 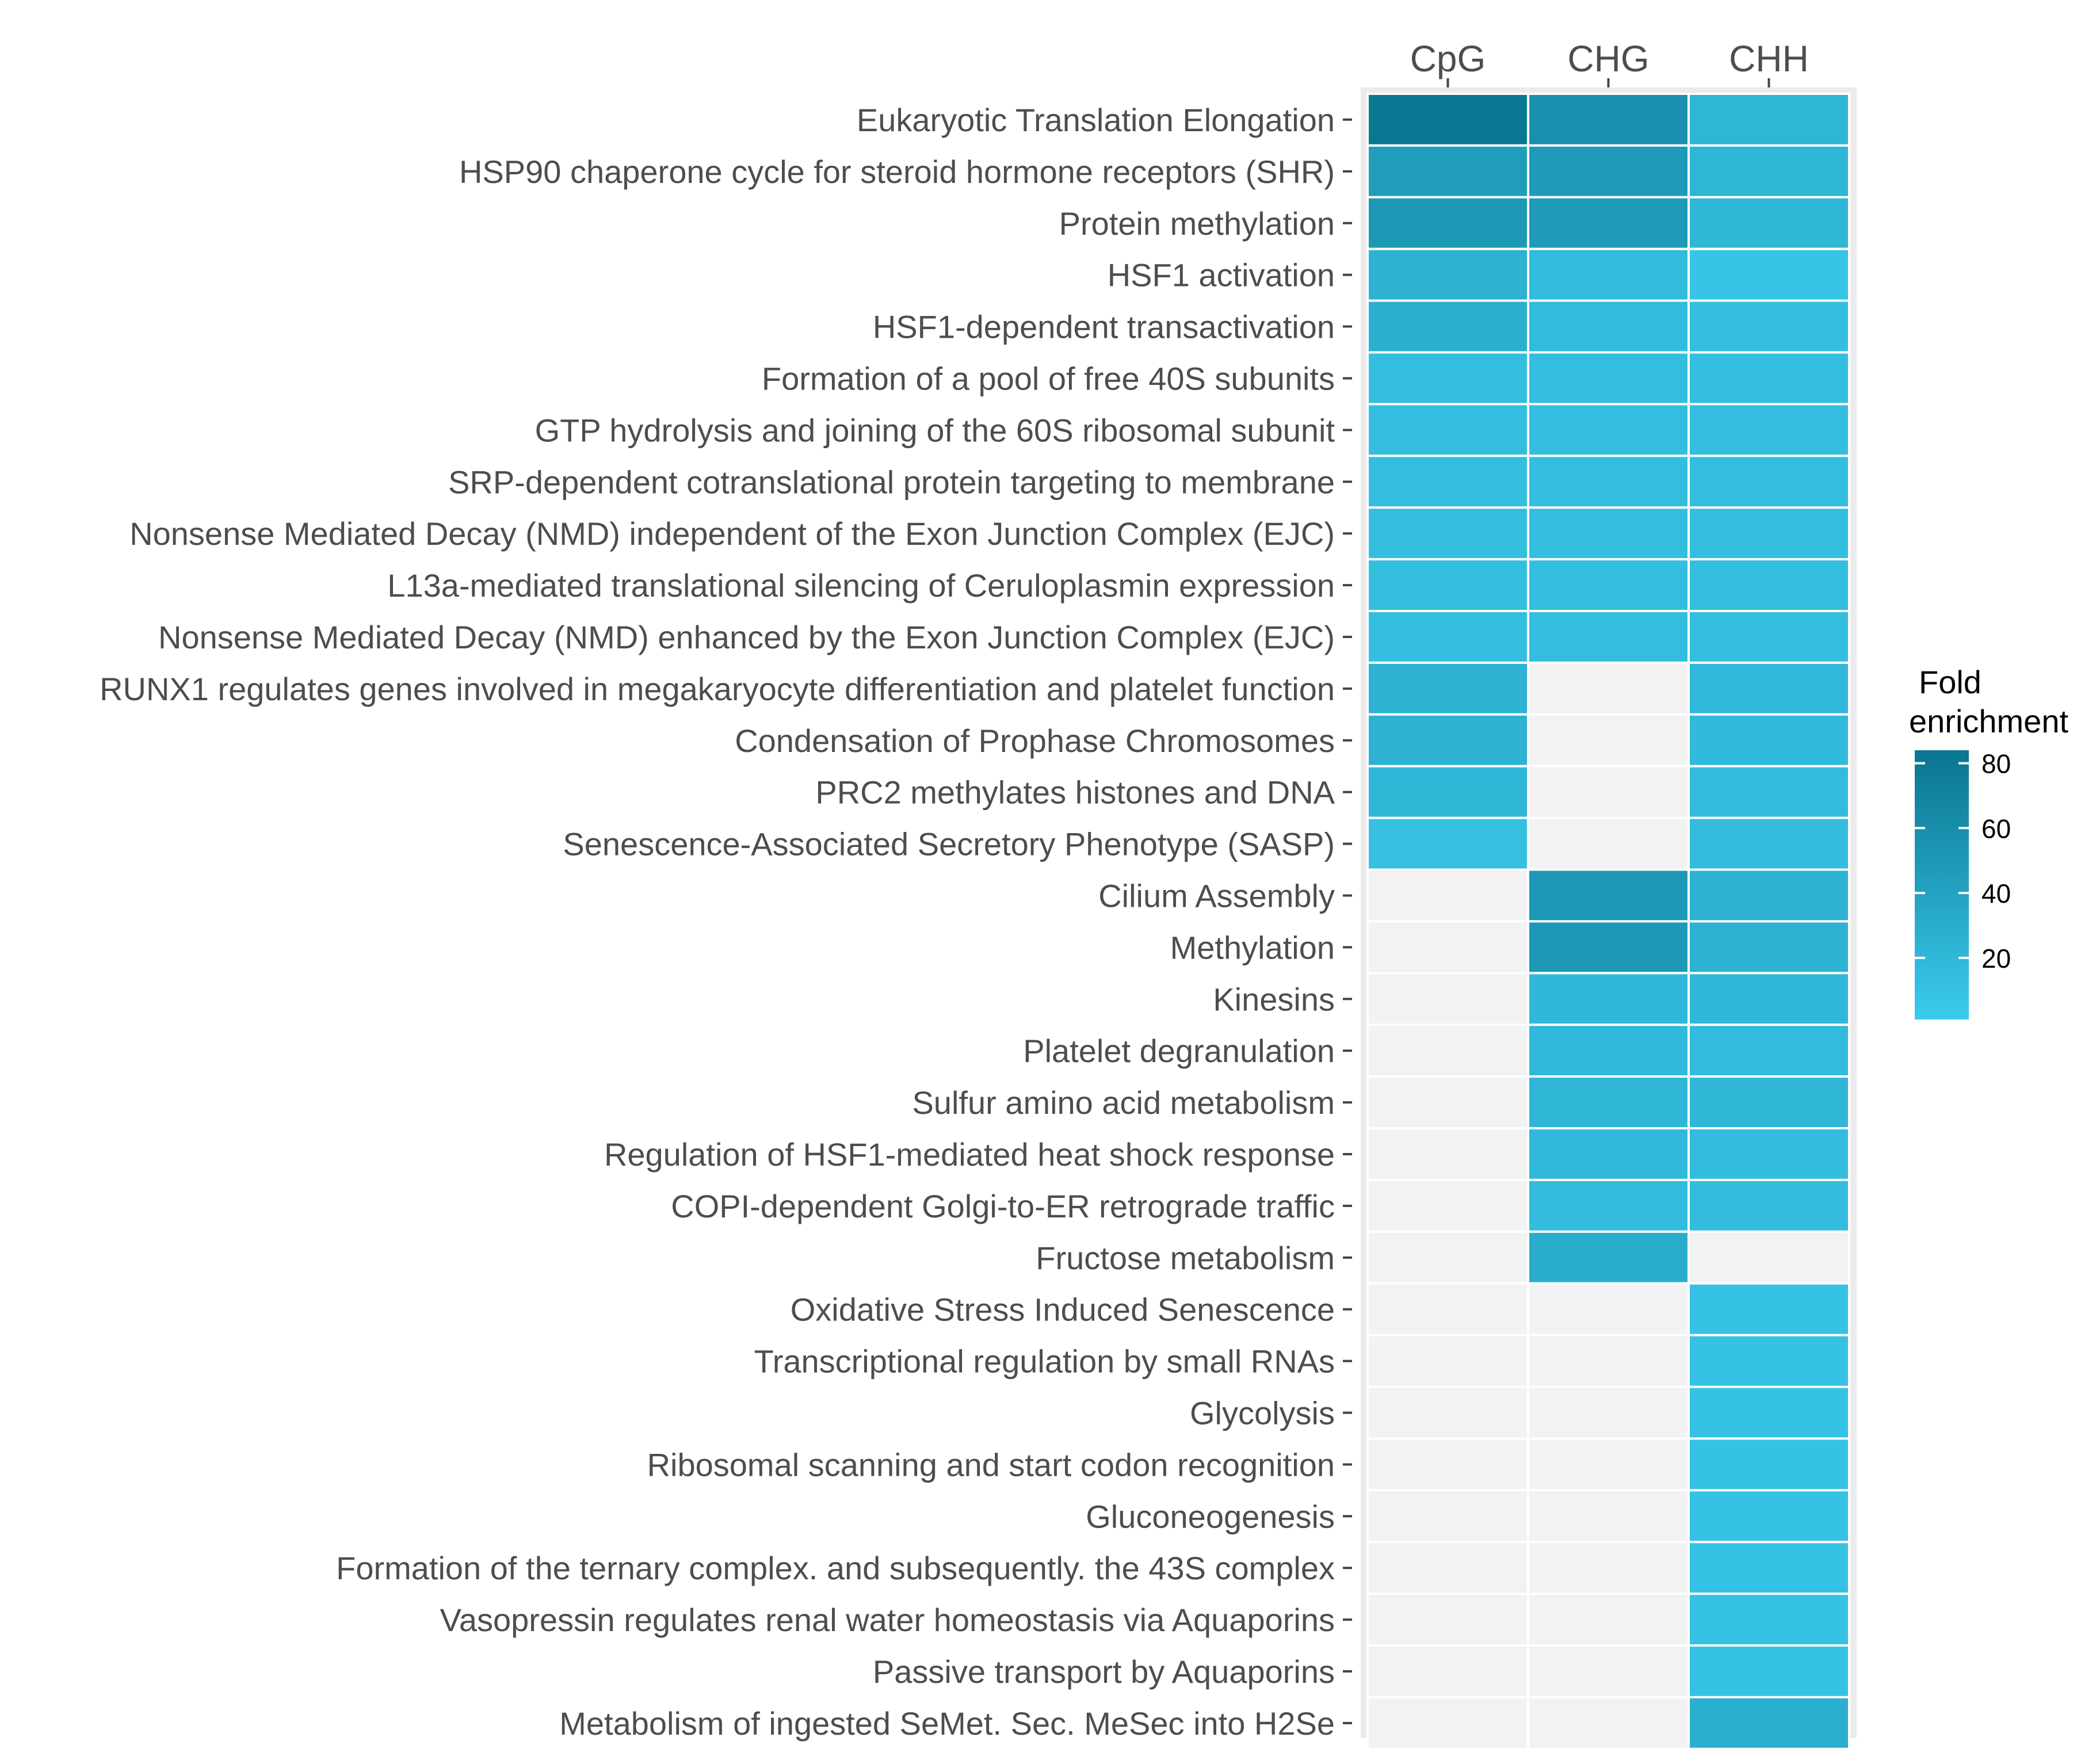 I want to click on legend-title: enrichment, so click(x=1988, y=721).